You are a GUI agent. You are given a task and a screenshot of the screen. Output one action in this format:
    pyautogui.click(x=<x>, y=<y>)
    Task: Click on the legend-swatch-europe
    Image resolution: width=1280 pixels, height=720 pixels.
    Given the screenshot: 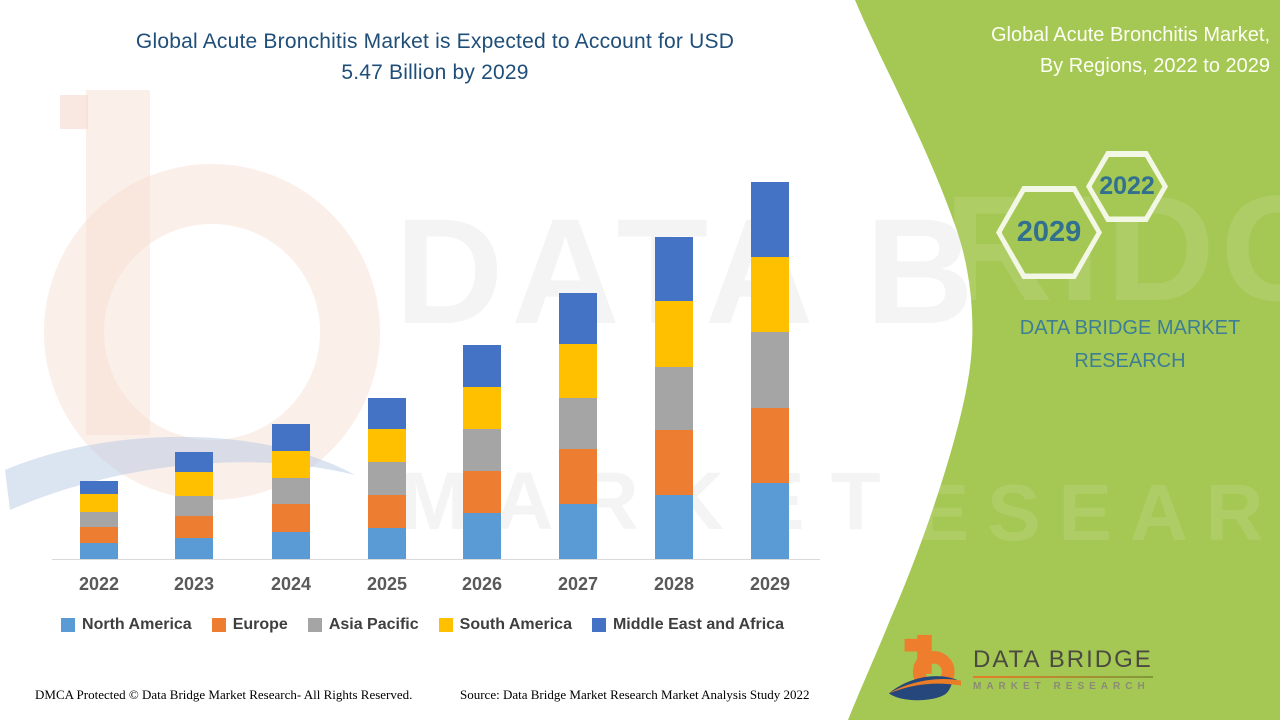 What is the action you would take?
    pyautogui.click(x=218, y=625)
    